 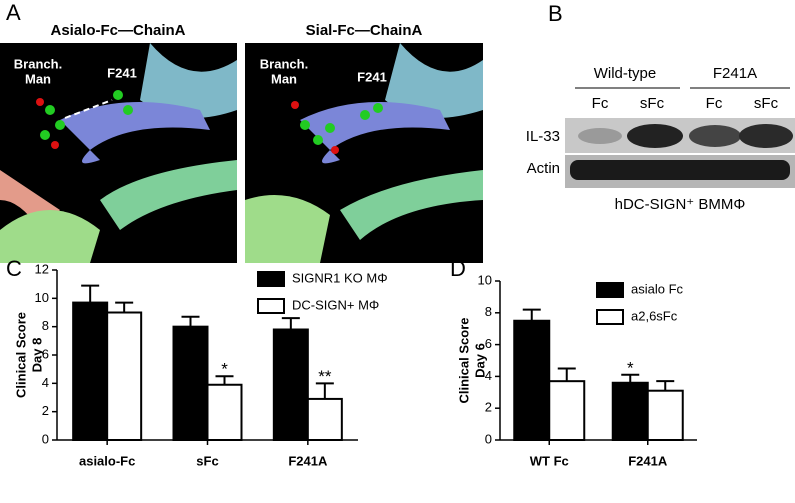 I want to click on x-tick-label: asialo-Fc, so click(x=107, y=460).